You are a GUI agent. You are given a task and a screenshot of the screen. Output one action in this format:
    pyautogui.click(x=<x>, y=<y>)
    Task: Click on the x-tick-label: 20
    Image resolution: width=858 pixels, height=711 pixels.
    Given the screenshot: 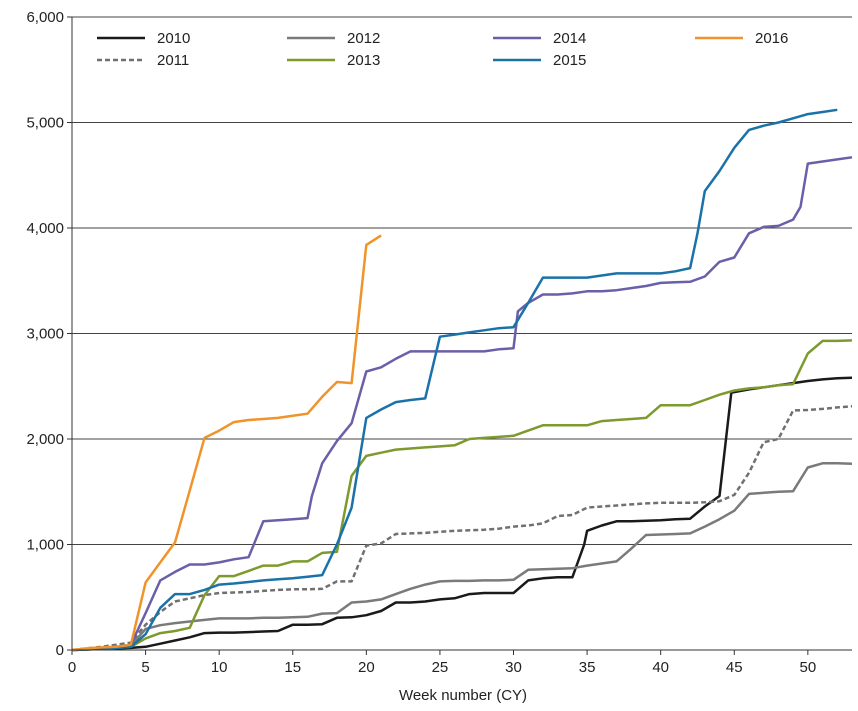 What is the action you would take?
    pyautogui.click(x=366, y=667)
    